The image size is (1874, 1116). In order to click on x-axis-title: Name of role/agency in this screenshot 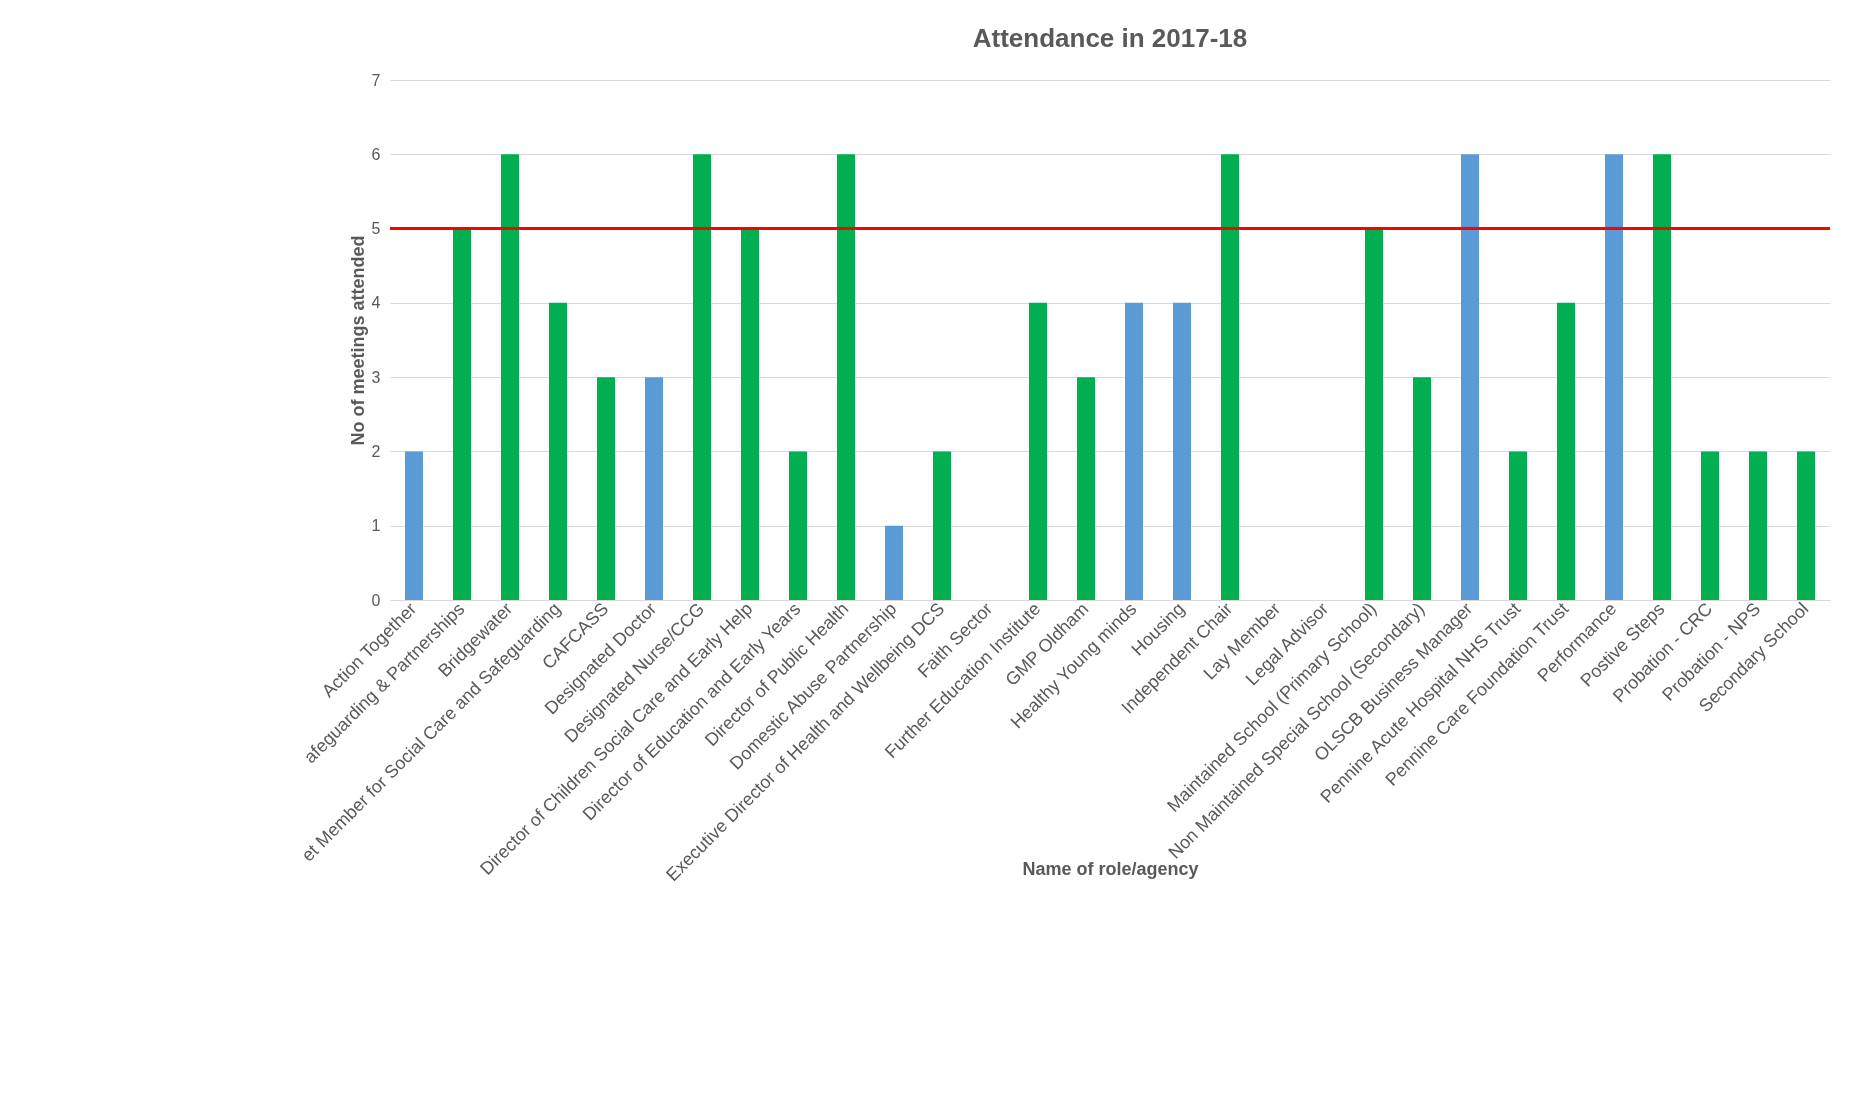, I will do `click(1110, 868)`.